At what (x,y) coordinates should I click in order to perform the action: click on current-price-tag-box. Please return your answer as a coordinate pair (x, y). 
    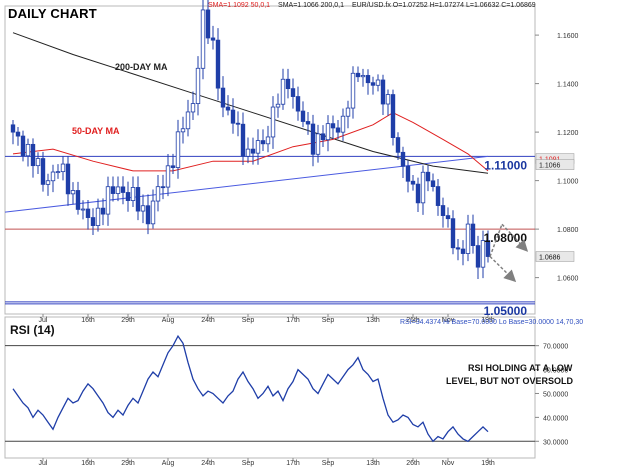
    Looking at the image, I should click on (555, 256).